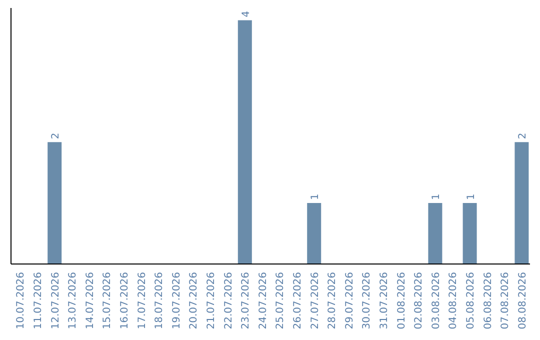  I want to click on x-tick-label: 25.07.2026, so click(280, 301).